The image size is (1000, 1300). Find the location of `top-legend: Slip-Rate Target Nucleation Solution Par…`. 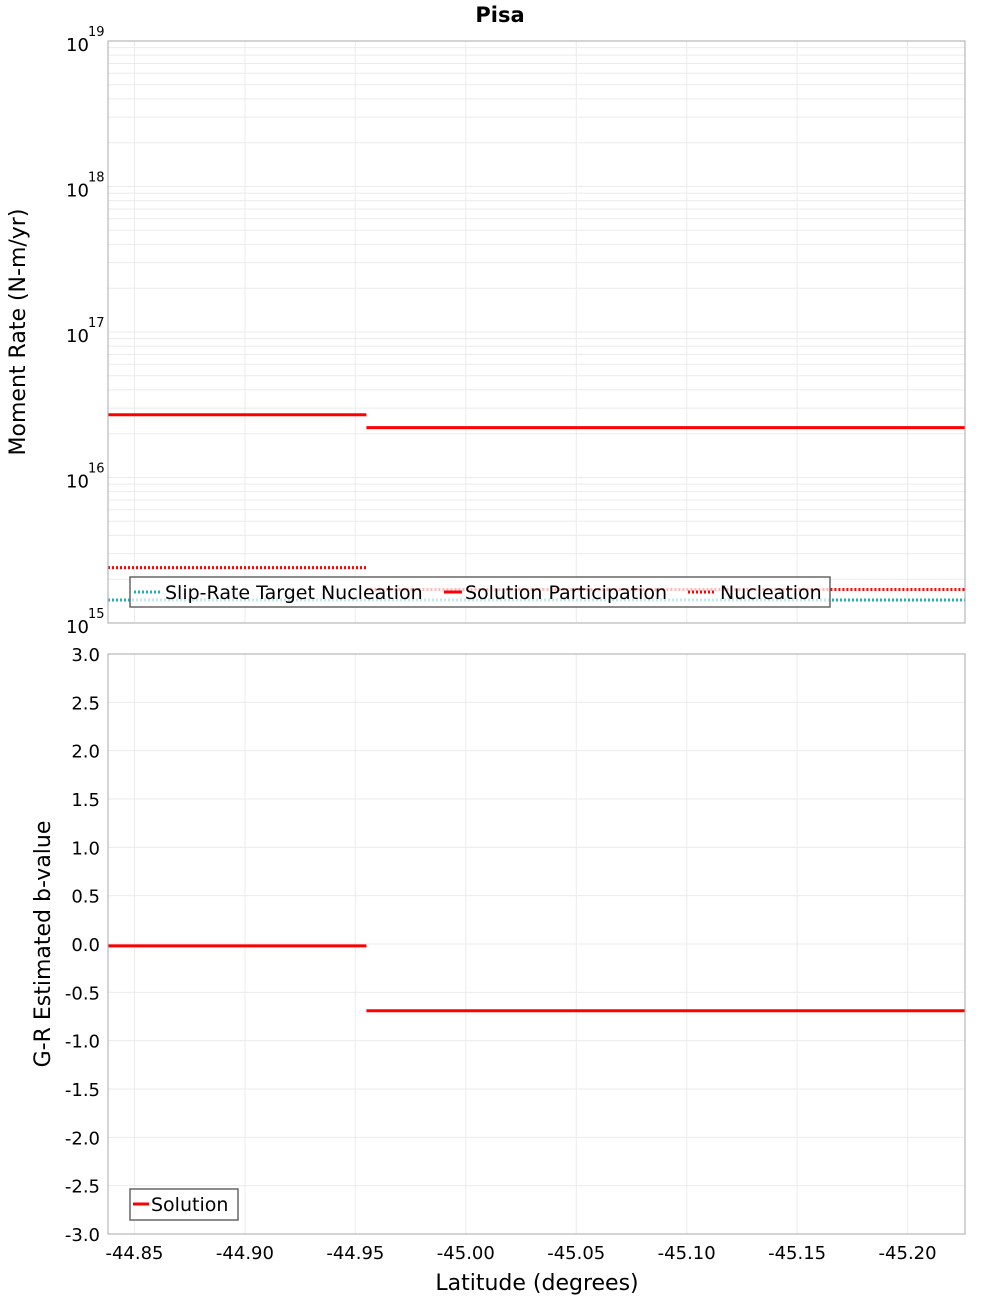

top-legend: Slip-Rate Target Nucleation Solution Par… is located at coordinates (480, 592).